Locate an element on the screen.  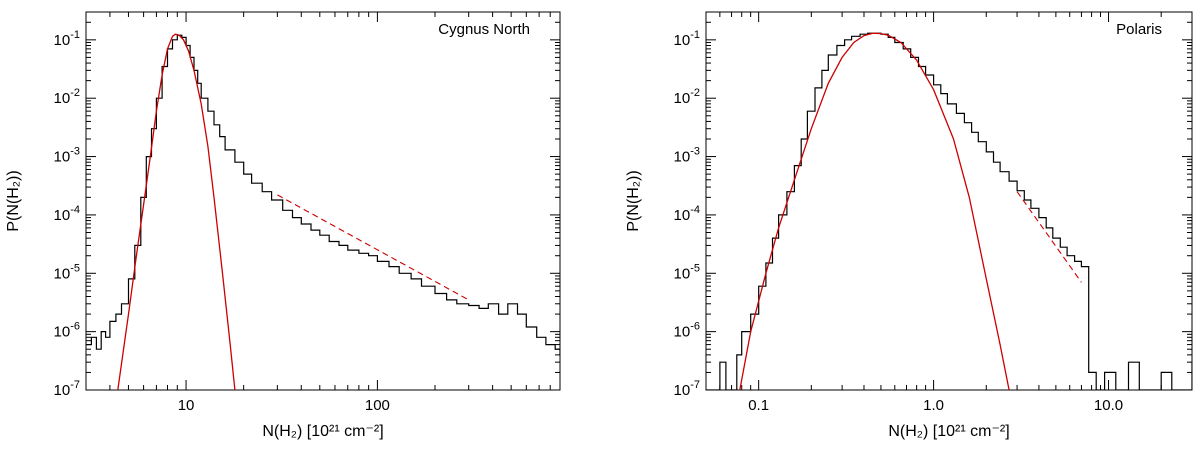
x-tick-label: 10.0 is located at coordinates (1108, 405).